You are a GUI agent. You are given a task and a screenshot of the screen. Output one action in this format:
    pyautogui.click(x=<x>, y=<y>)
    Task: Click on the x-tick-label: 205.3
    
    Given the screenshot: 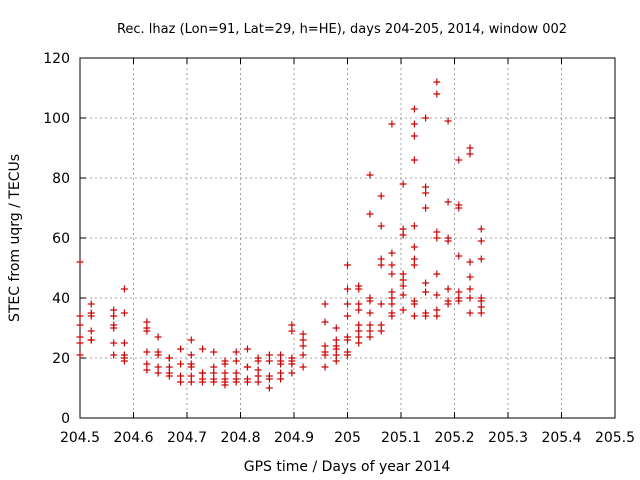 What is the action you would take?
    pyautogui.click(x=508, y=438)
    